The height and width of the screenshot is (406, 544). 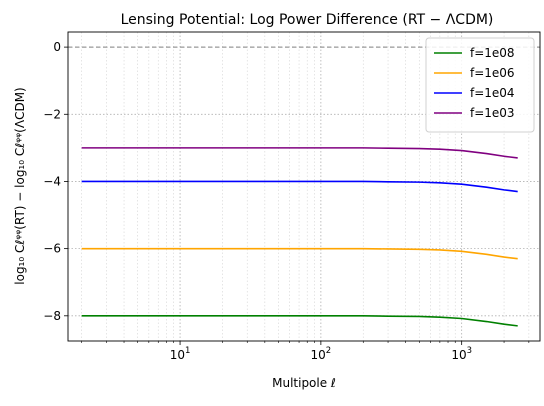 What do you see at coordinates (492, 113) in the screenshot?
I see `legend-label: f=1e03` at bounding box center [492, 113].